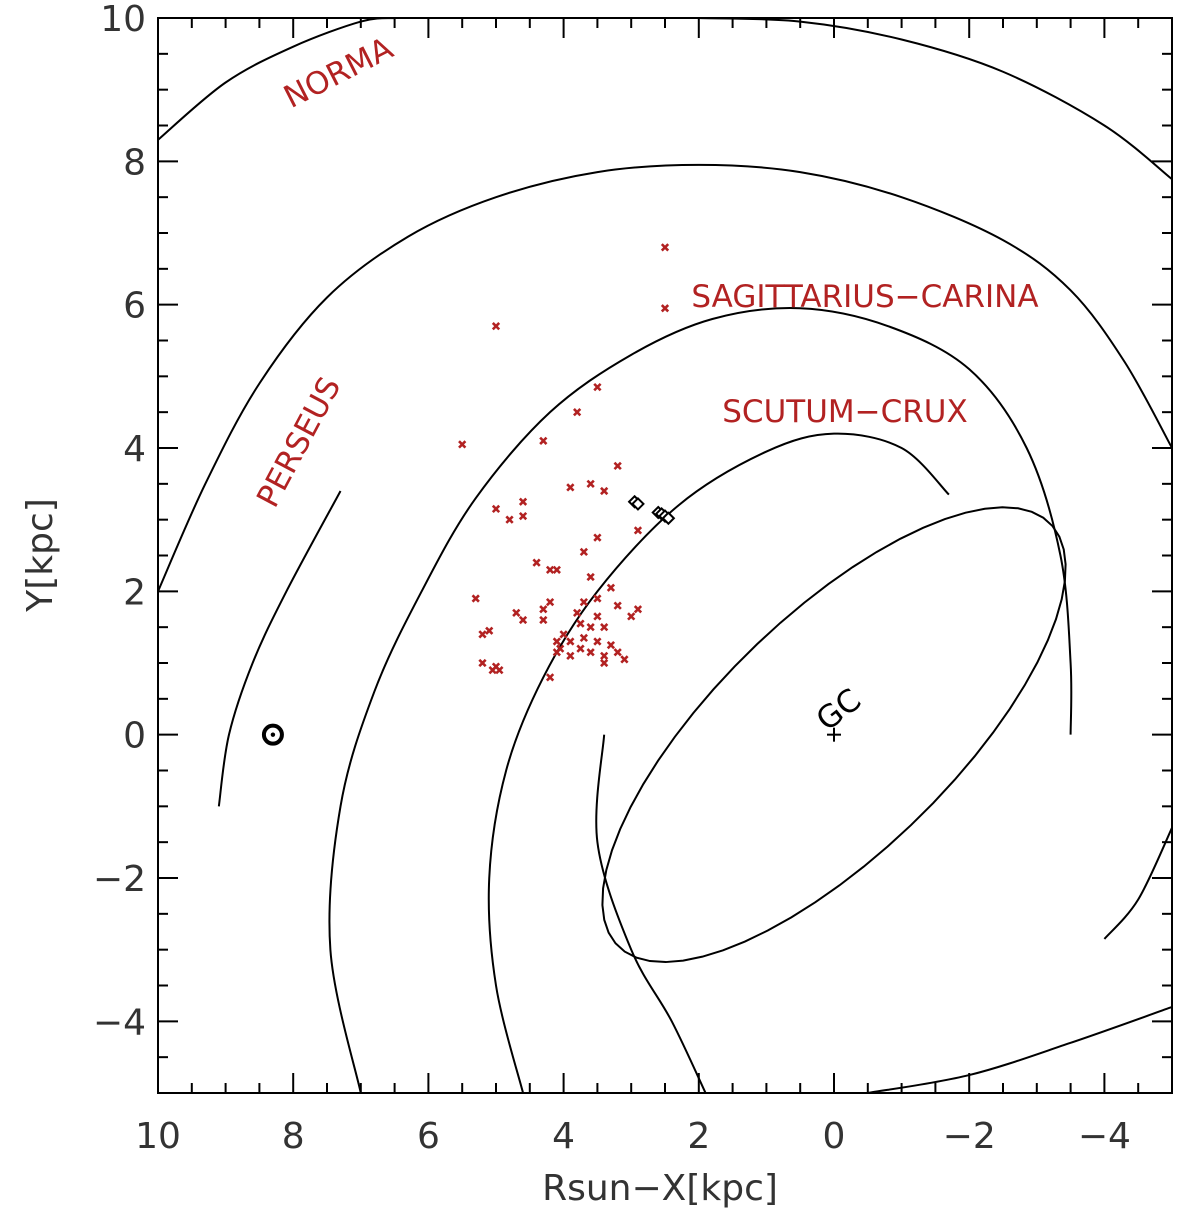 Image resolution: width=1200 pixels, height=1224 pixels. Describe the element at coordinates (299, 442) in the screenshot. I see `perseus-label: PERSEUS` at that location.